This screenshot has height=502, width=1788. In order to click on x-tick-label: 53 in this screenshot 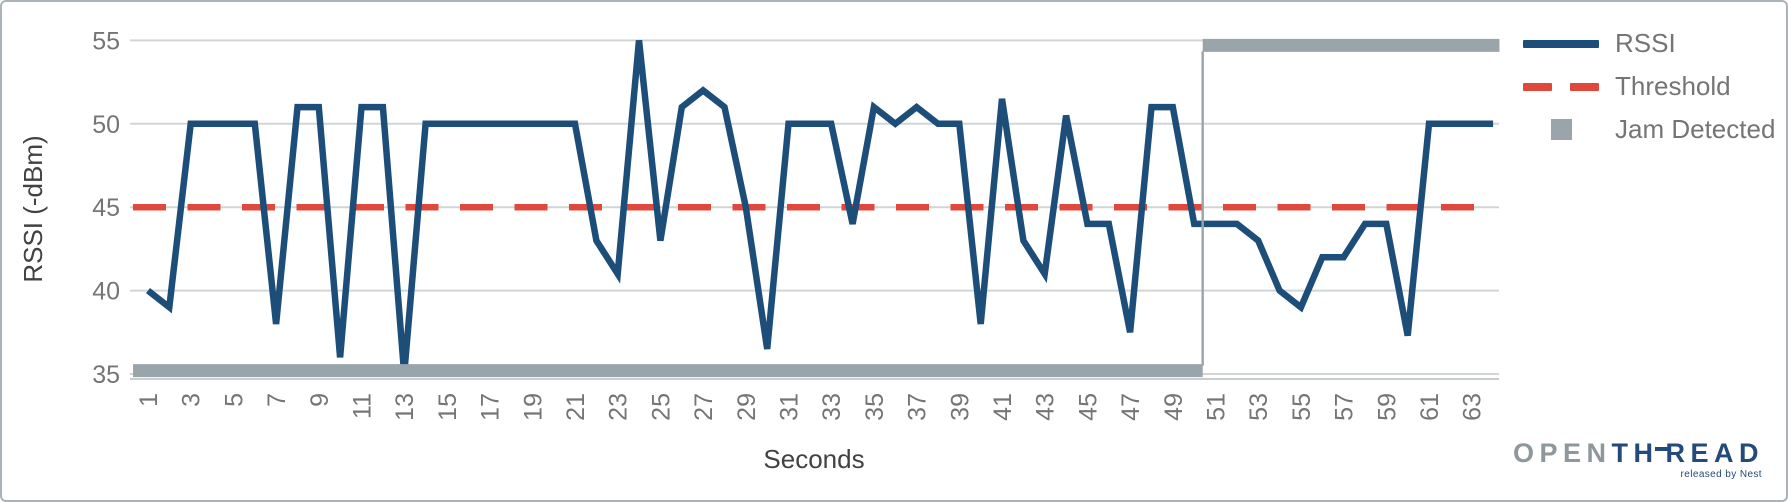, I will do `click(1259, 407)`.